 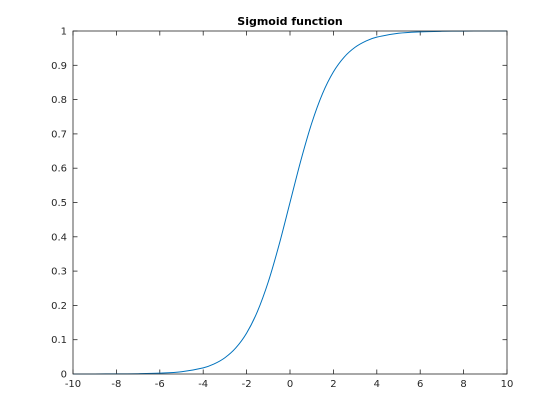 I want to click on x-tick-label: 4, so click(x=377, y=384).